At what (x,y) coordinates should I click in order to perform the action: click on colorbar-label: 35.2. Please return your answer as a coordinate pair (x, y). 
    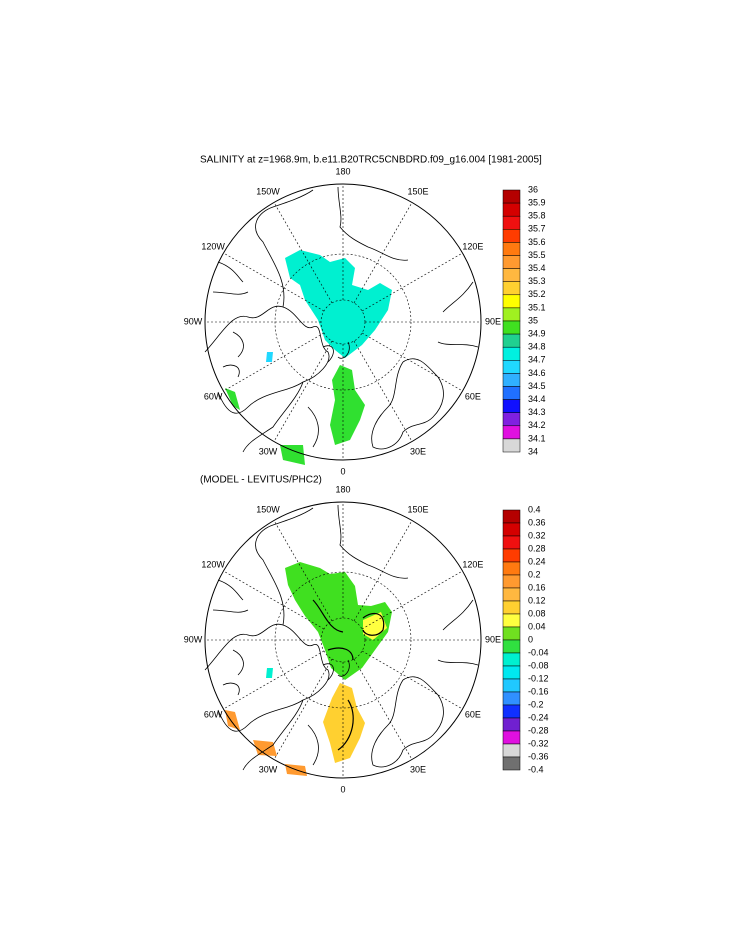
    Looking at the image, I should click on (537, 294).